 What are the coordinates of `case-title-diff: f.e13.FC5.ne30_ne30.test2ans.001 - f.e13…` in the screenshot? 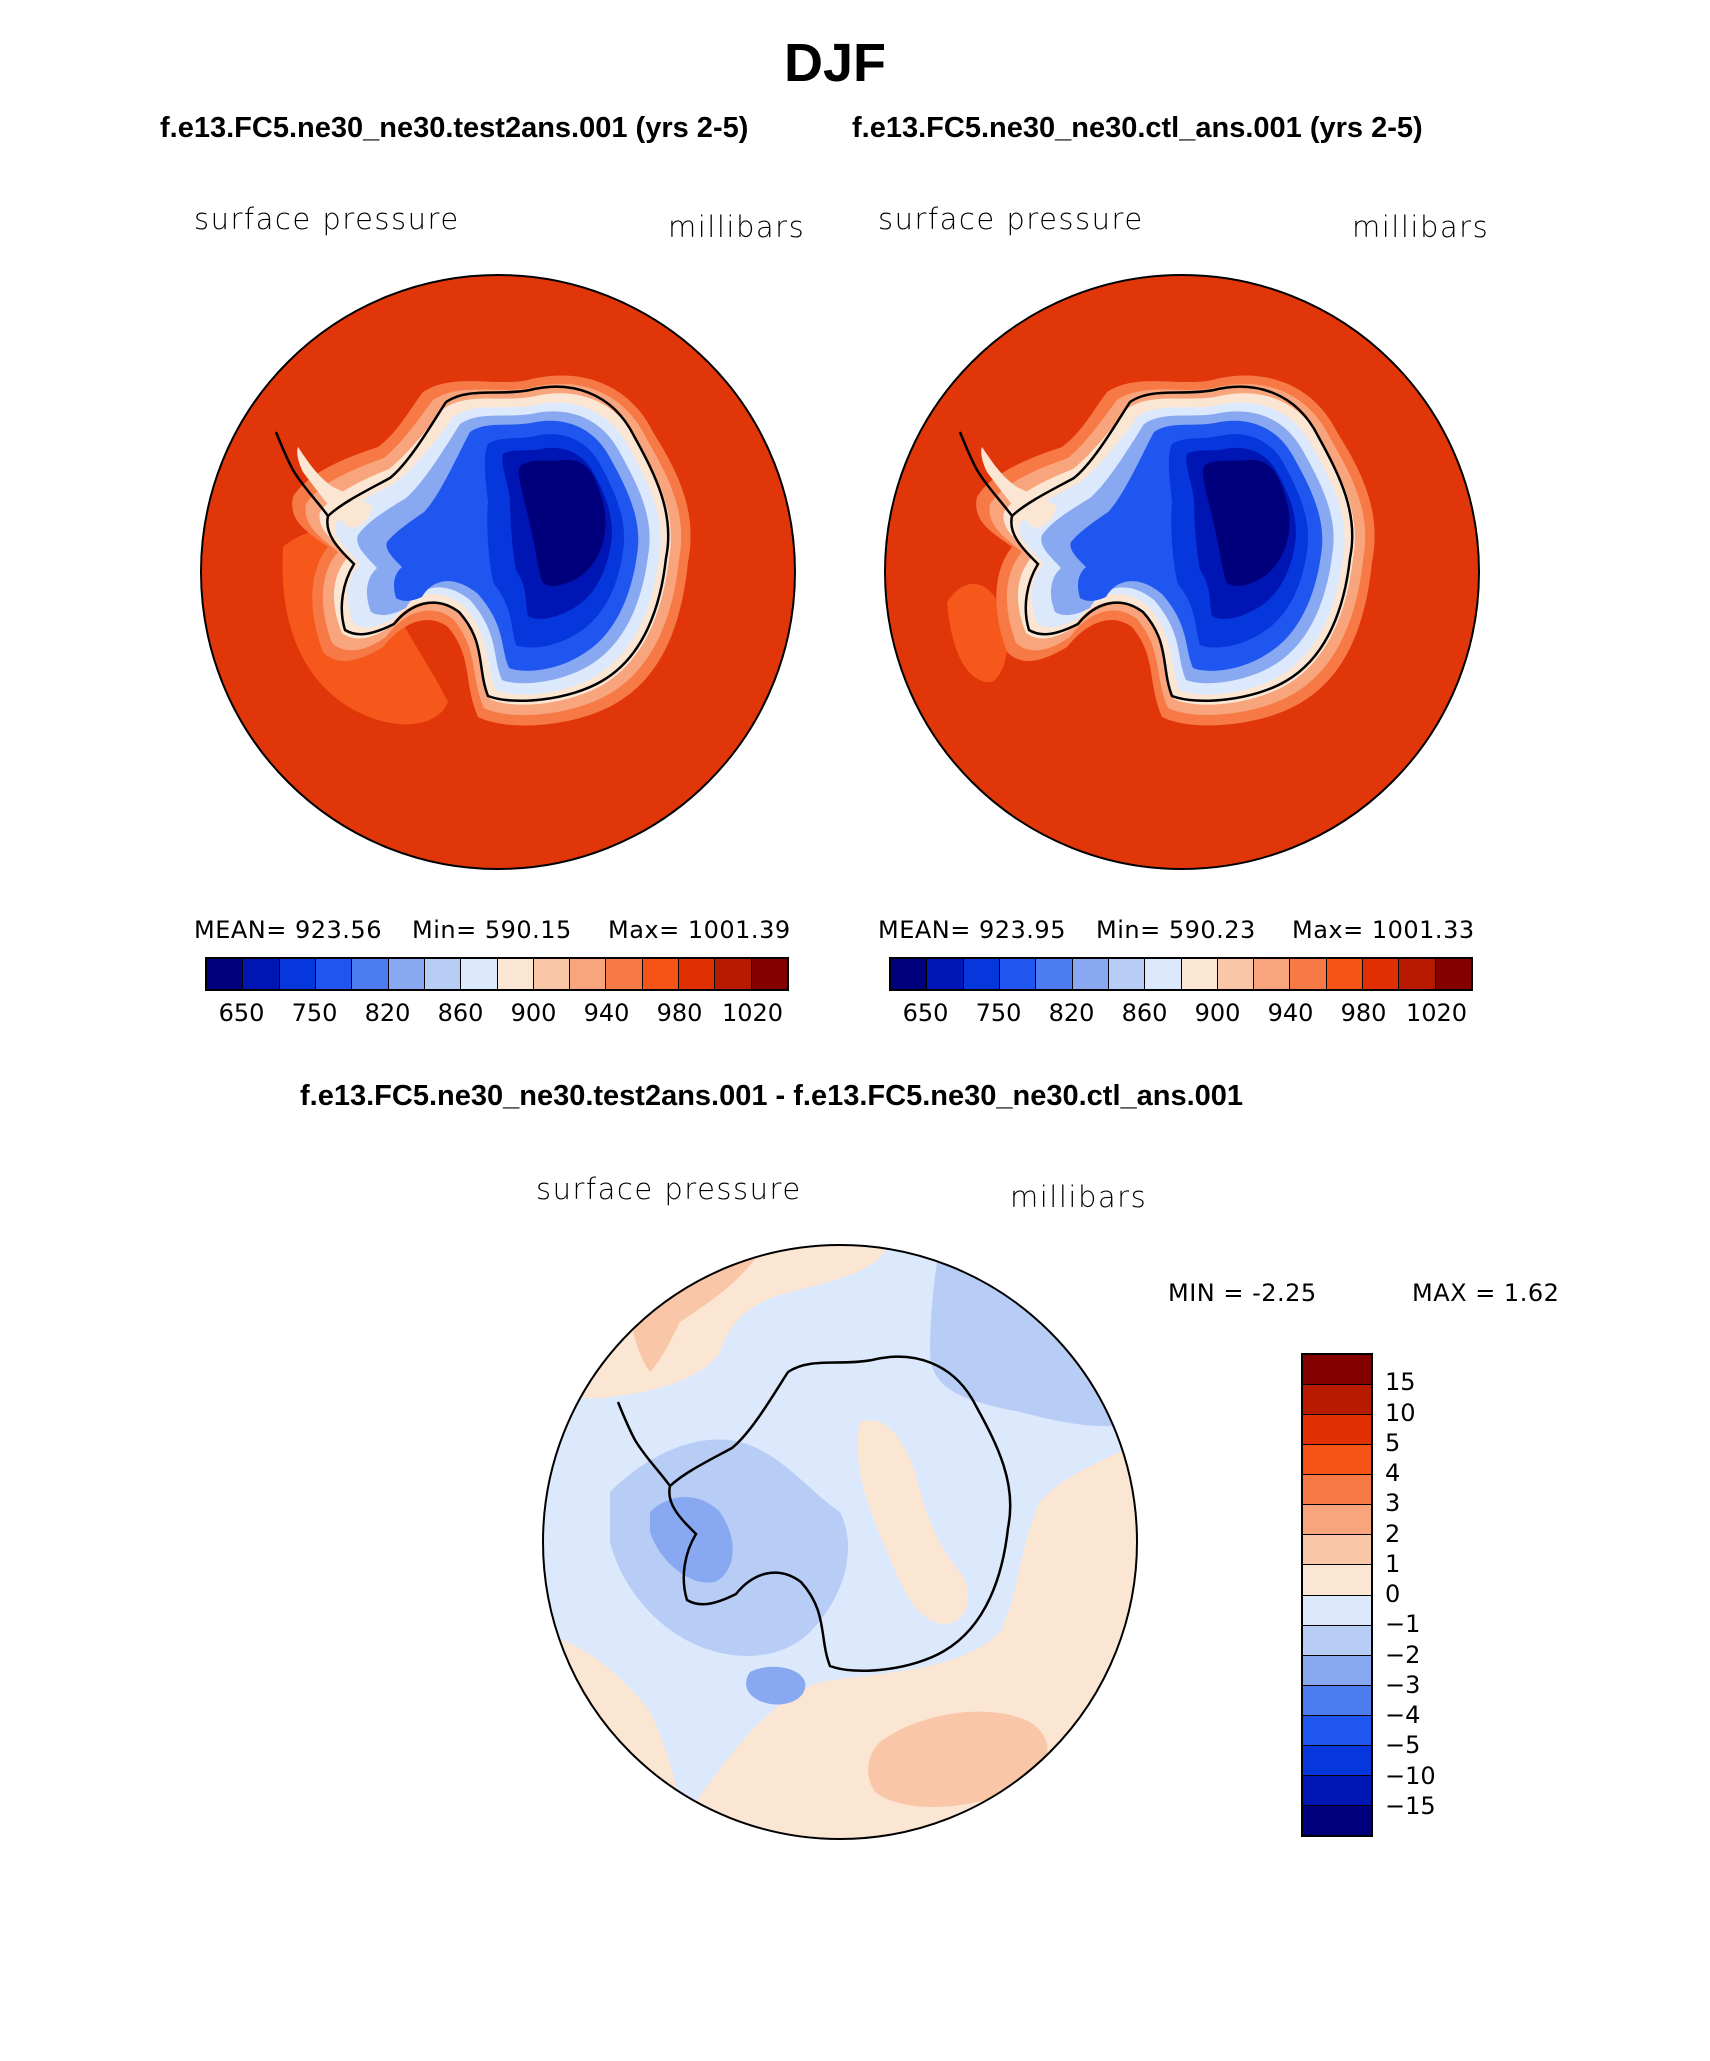 It's located at (772, 1096).